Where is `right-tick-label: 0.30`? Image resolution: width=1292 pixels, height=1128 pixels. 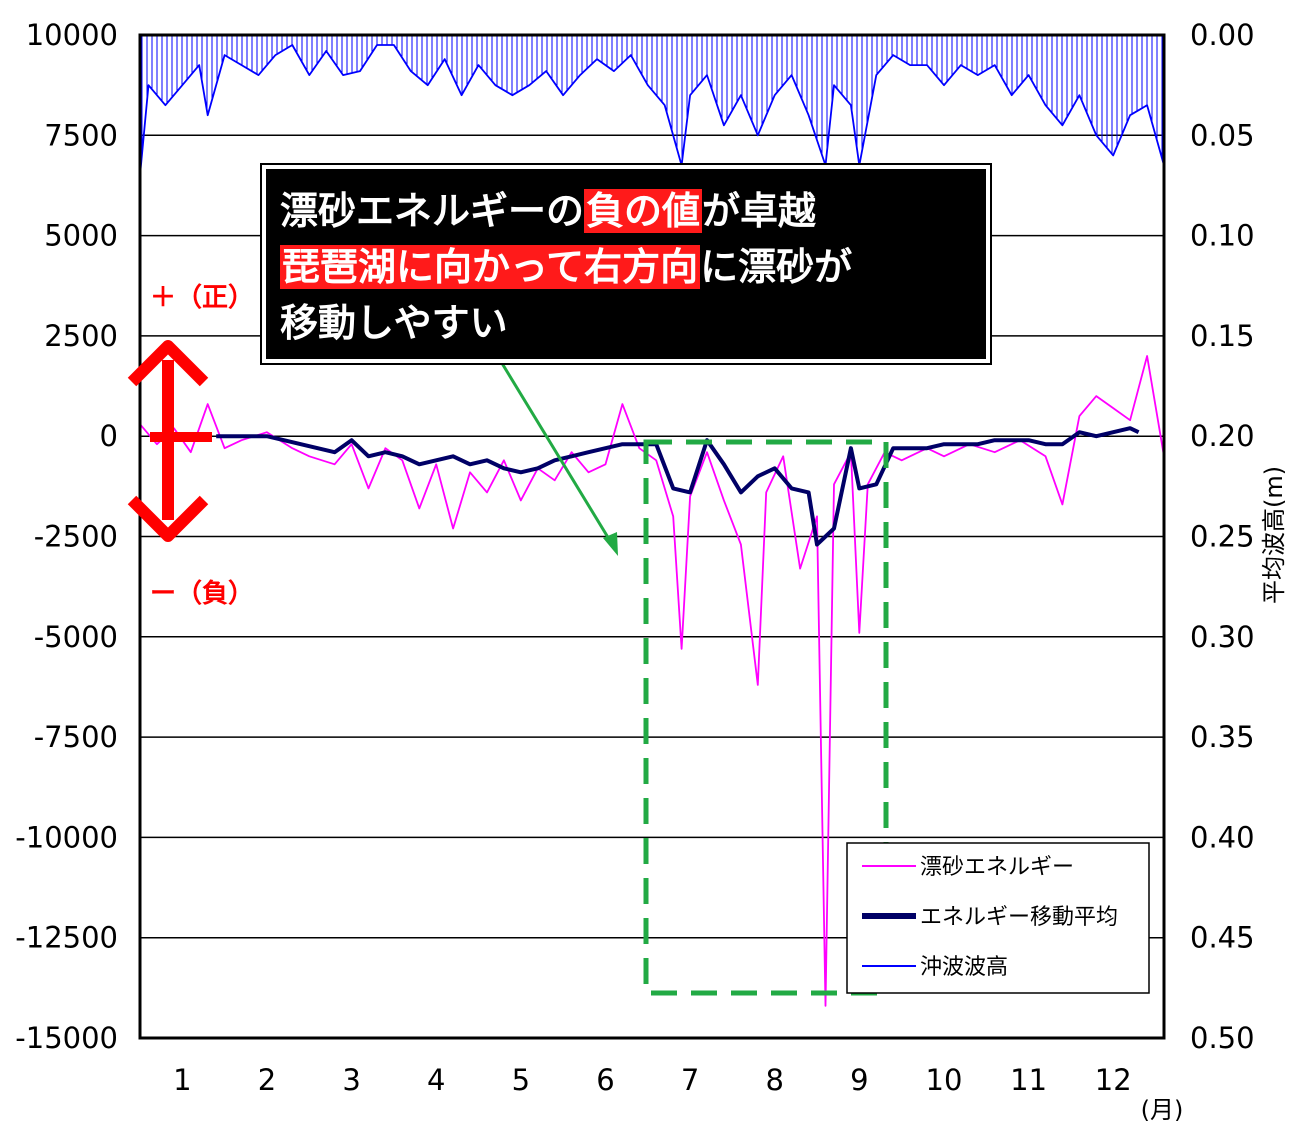 right-tick-label: 0.30 is located at coordinates (1222, 637).